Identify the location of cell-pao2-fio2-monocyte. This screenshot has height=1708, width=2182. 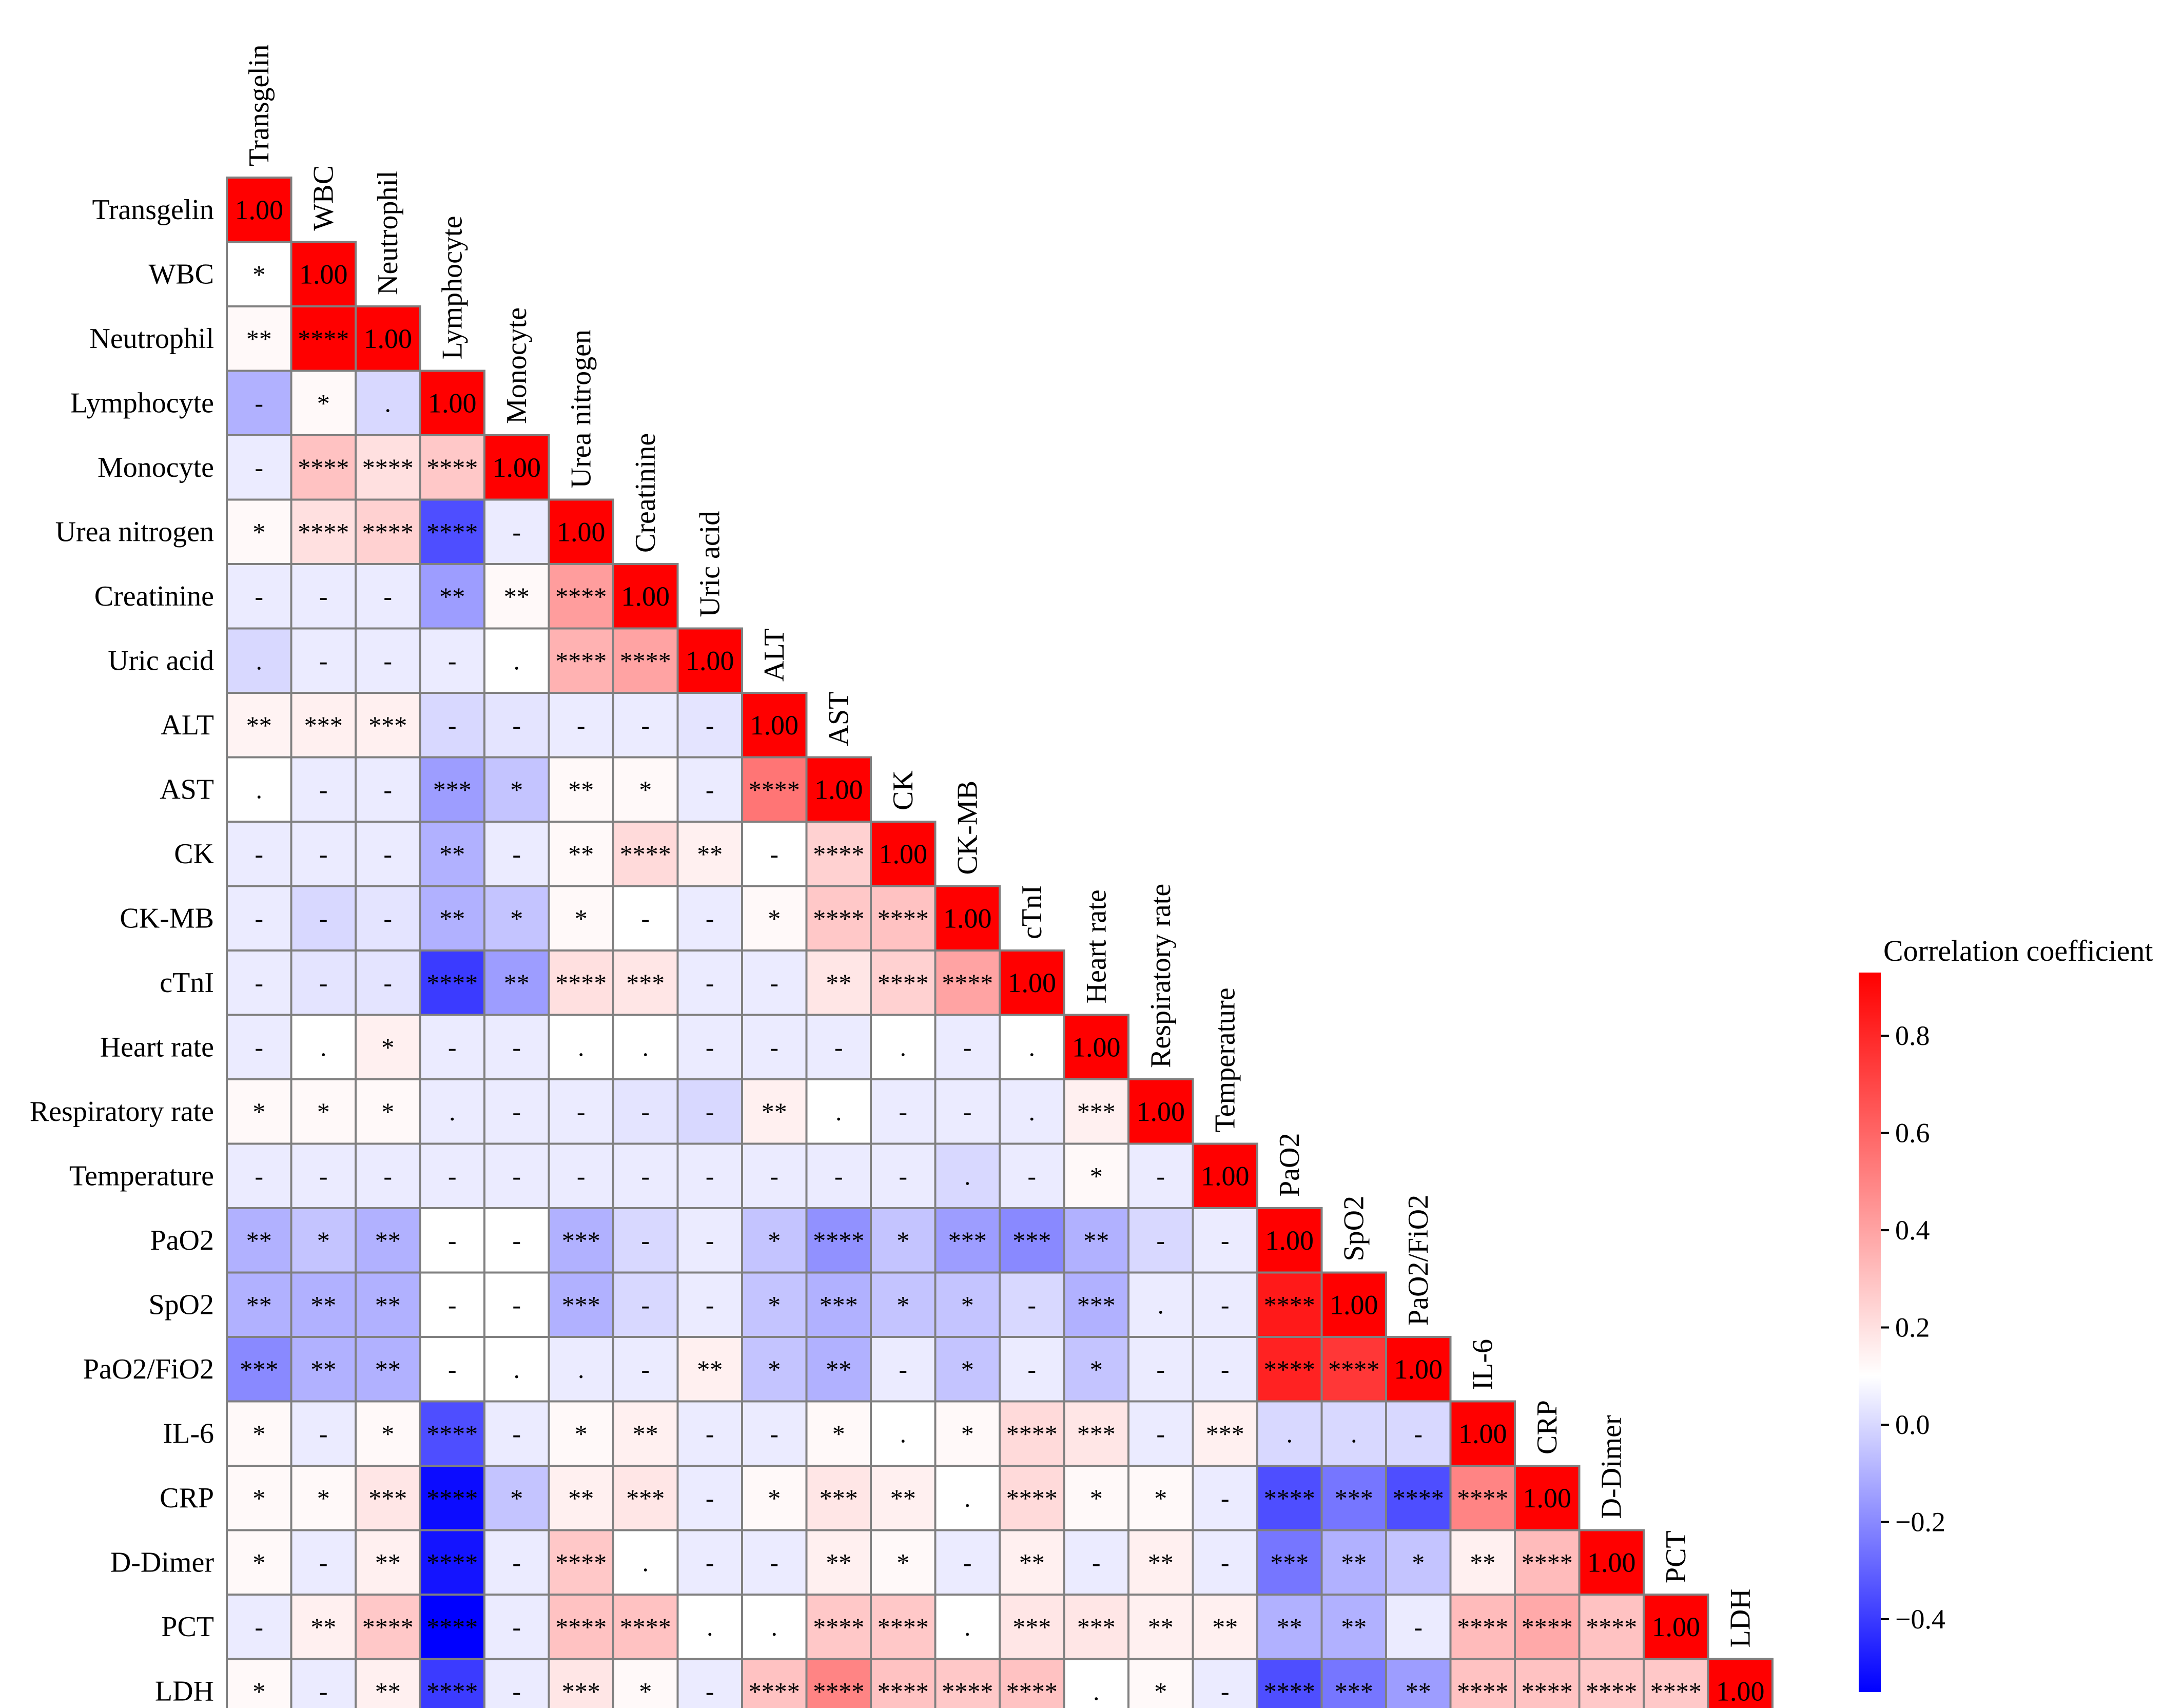
(516, 1369).